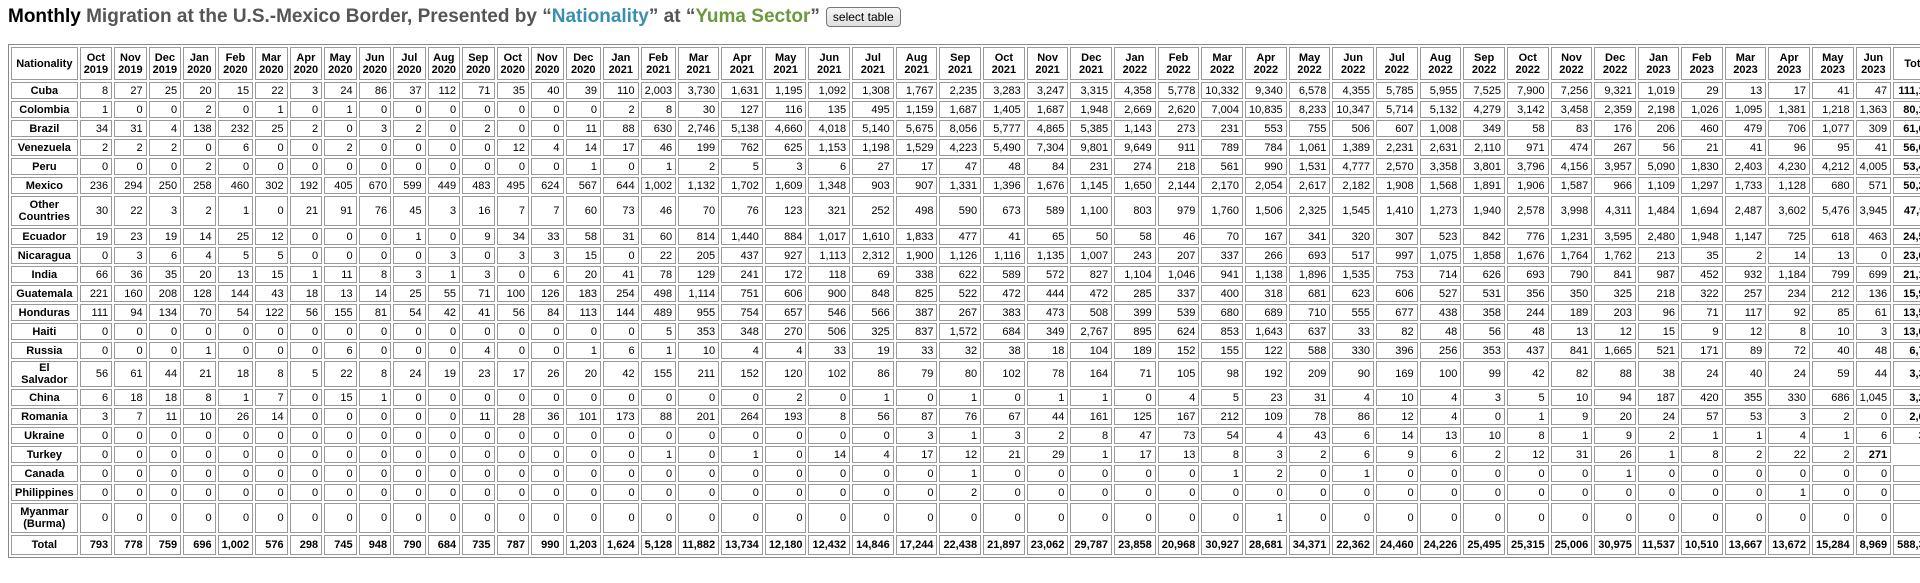  Describe the element at coordinates (621, 63) in the screenshot. I see `column-header-month: Jan 2021` at that location.